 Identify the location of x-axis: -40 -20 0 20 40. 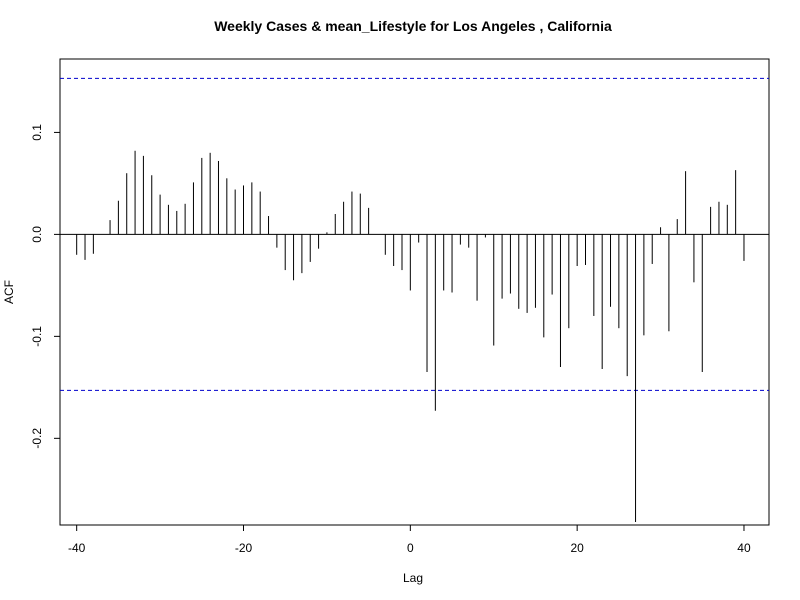
(409, 539).